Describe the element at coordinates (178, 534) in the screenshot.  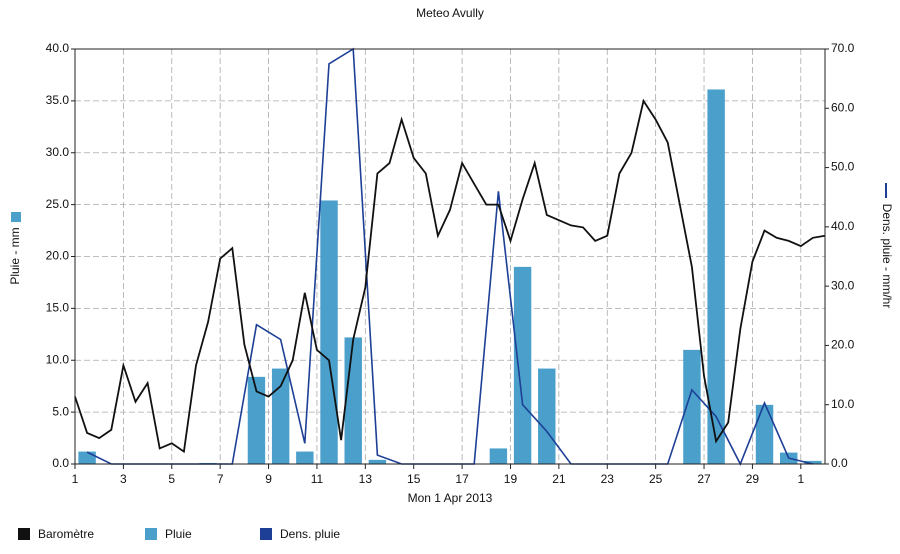
I see `legend-label: Pluie` at that location.